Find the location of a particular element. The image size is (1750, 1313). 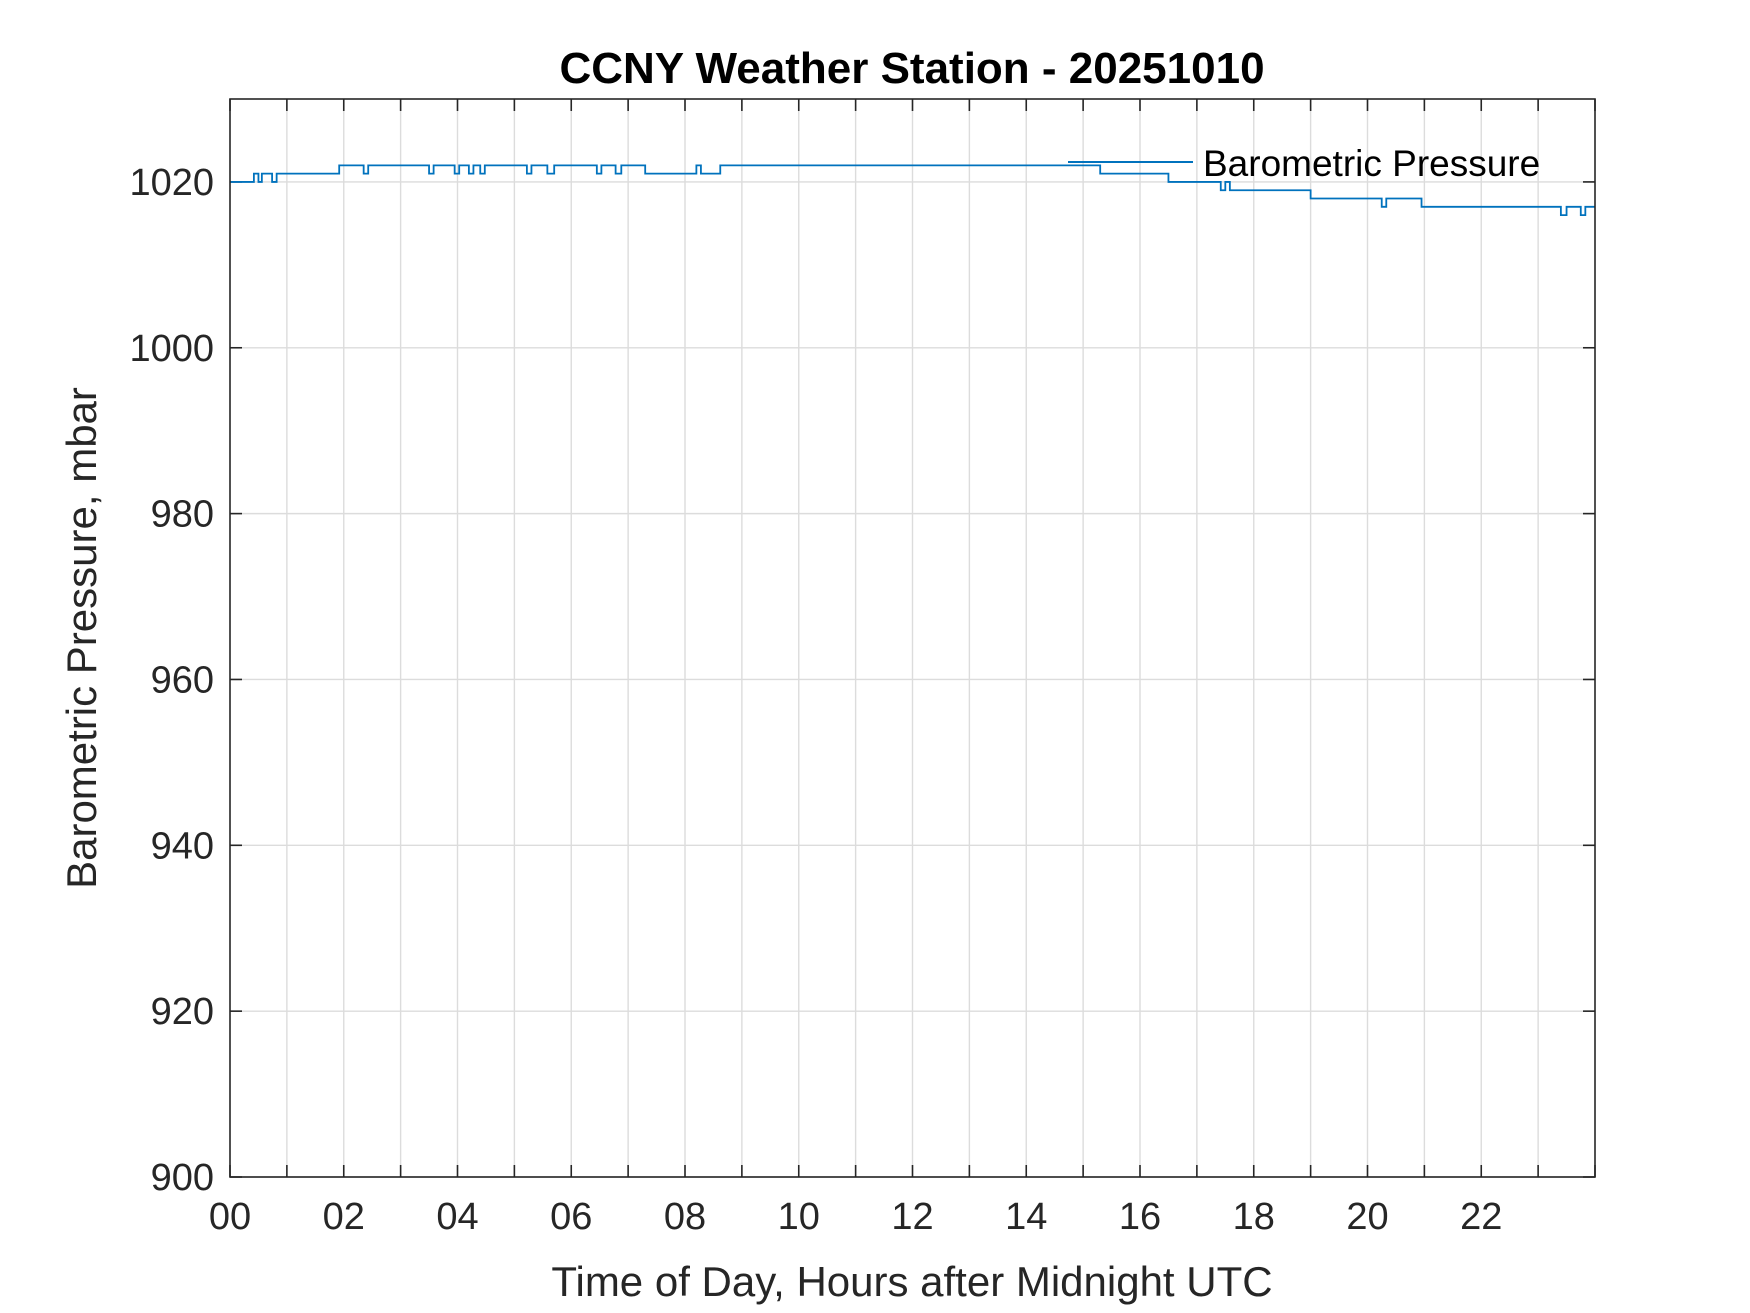

x-tick-label-08: 08 is located at coordinates (685, 1217).